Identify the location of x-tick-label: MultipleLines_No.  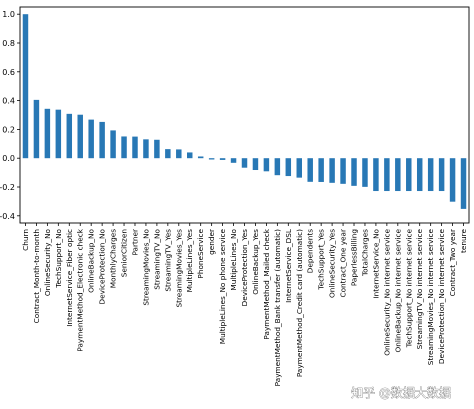
(233, 259).